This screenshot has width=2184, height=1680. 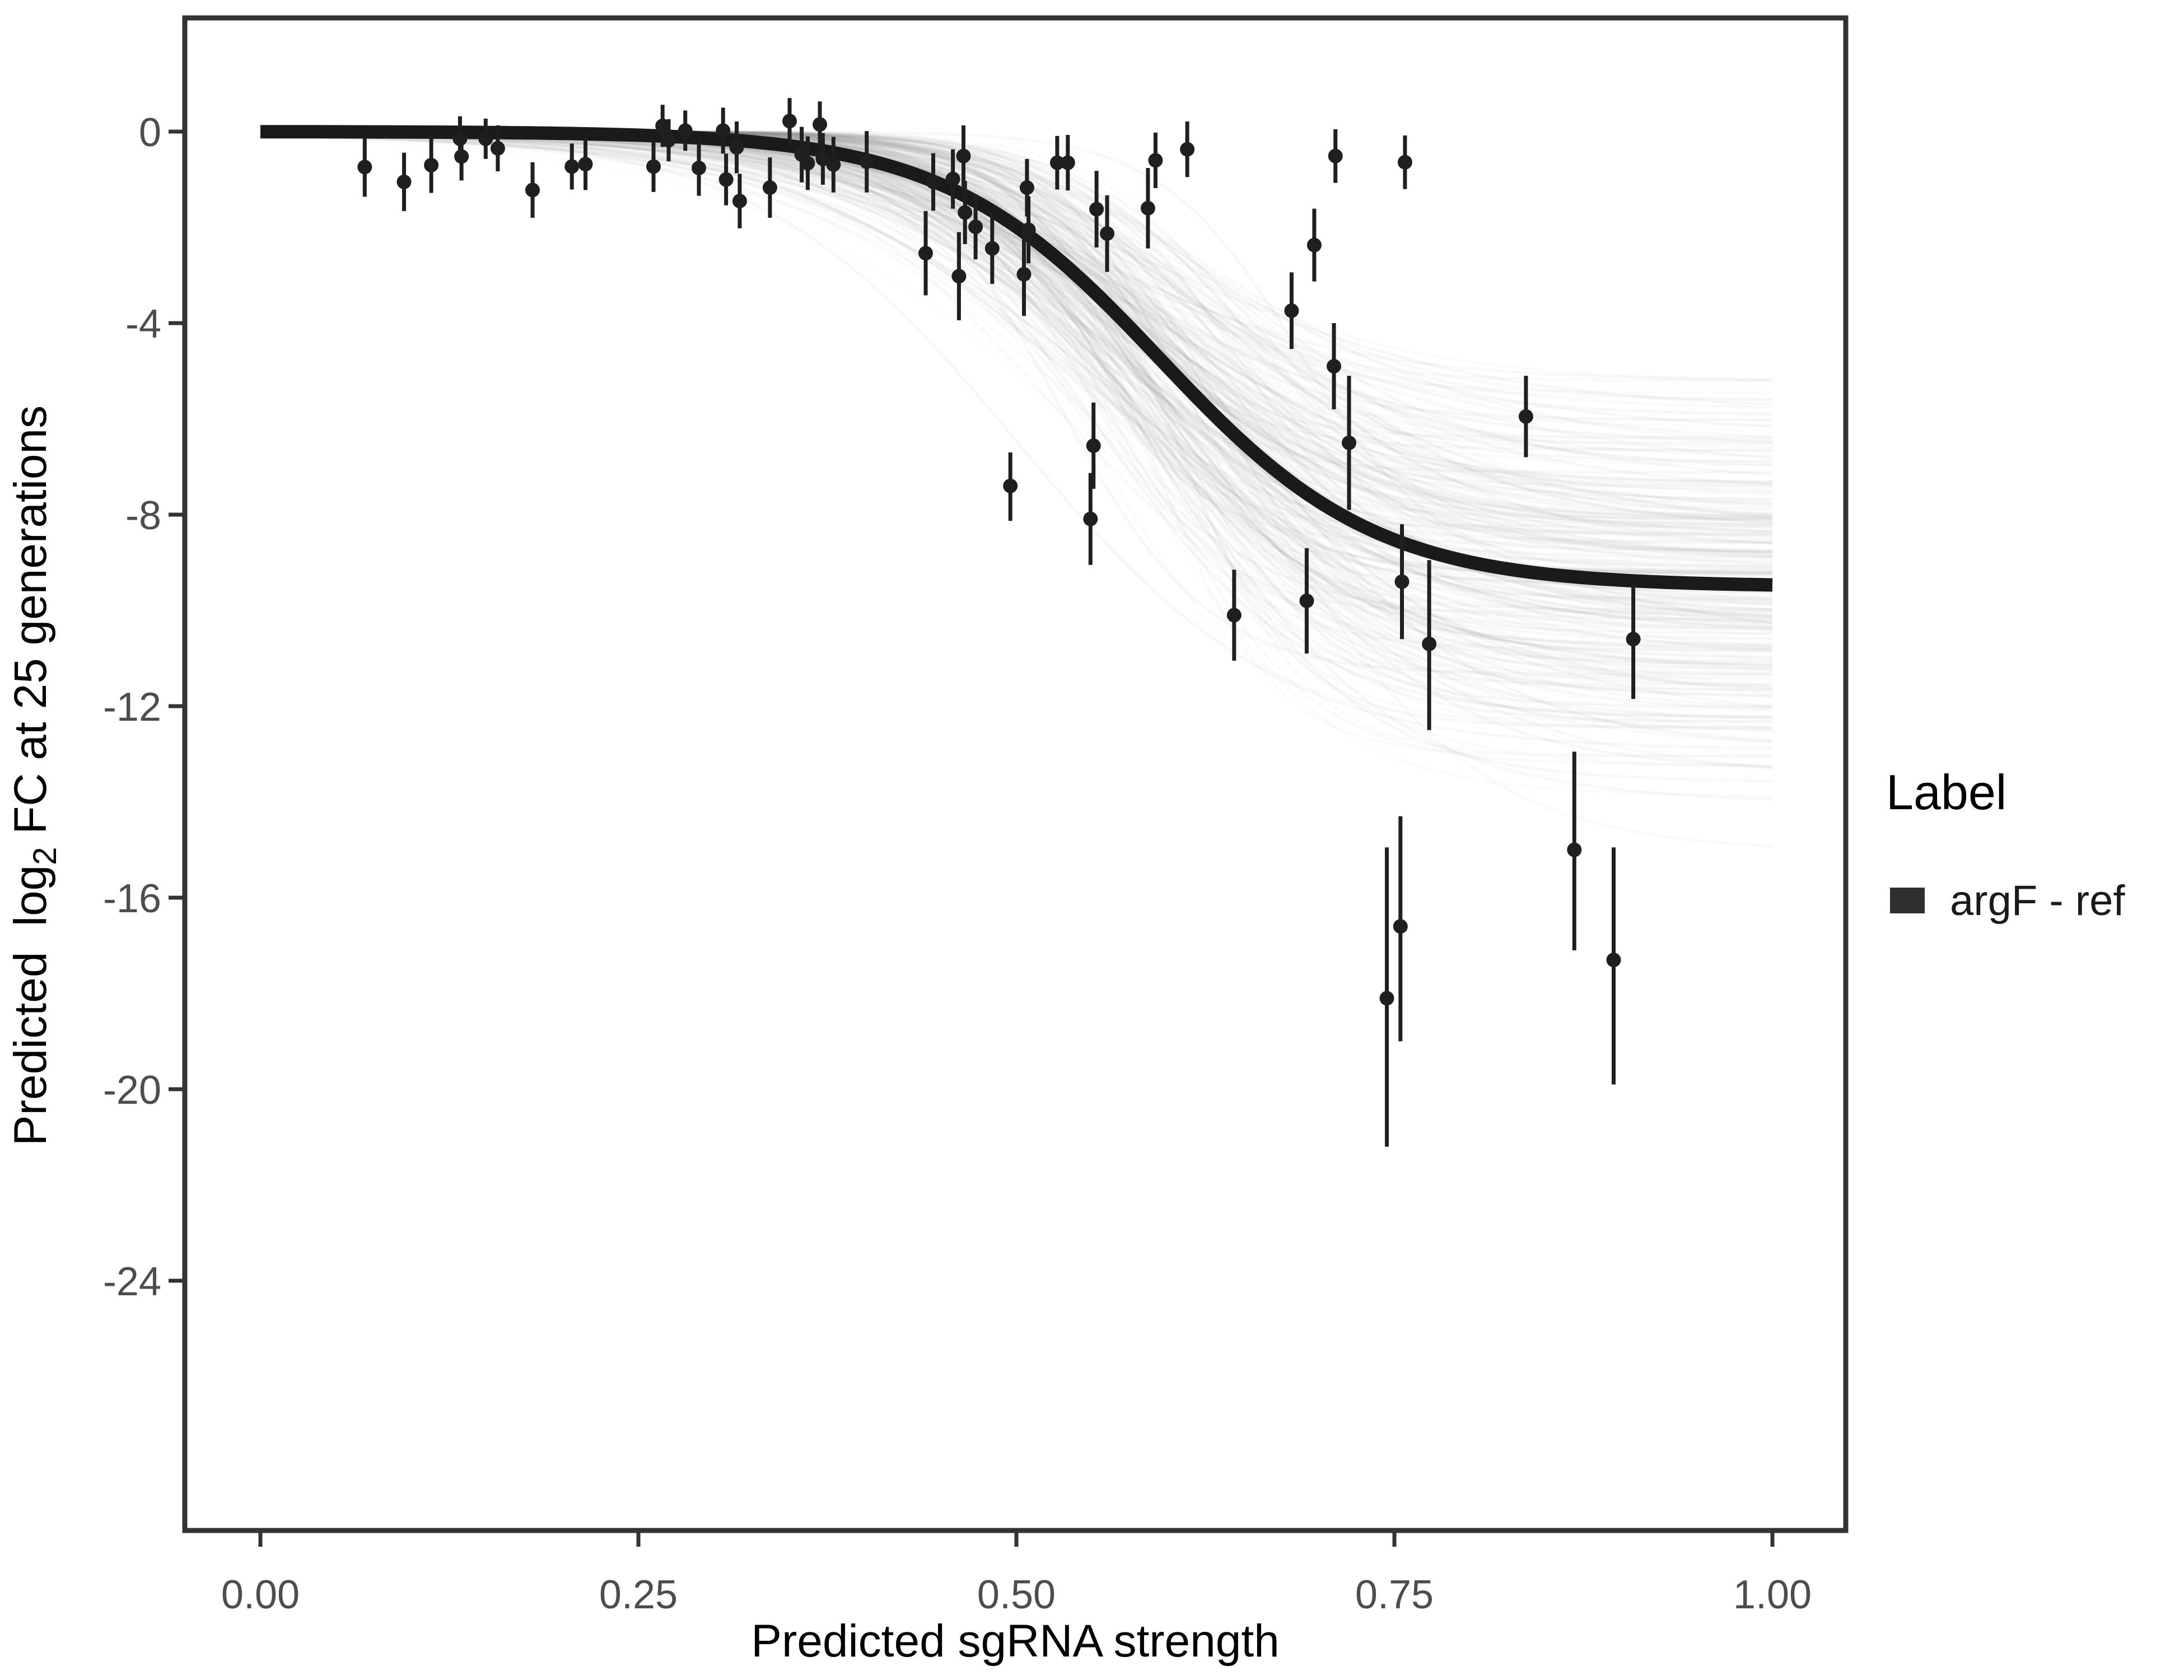 I want to click on legend: Label argF - ref, so click(x=2006, y=845).